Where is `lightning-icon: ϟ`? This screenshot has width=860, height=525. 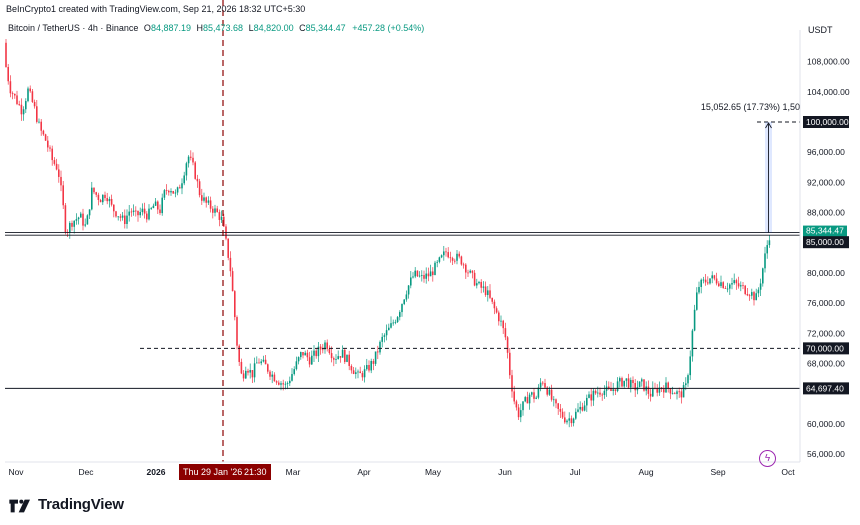 lightning-icon: ϟ is located at coordinates (767, 458).